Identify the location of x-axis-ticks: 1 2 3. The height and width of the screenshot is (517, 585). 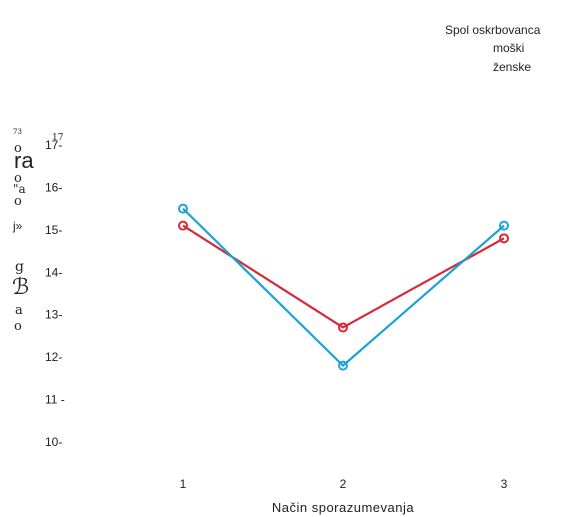
(344, 484).